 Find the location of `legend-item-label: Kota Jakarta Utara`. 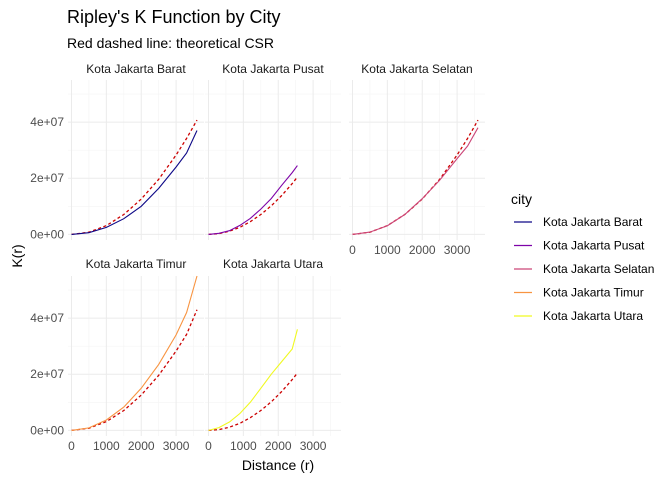

legend-item-label: Kota Jakarta Utara is located at coordinates (593, 316).